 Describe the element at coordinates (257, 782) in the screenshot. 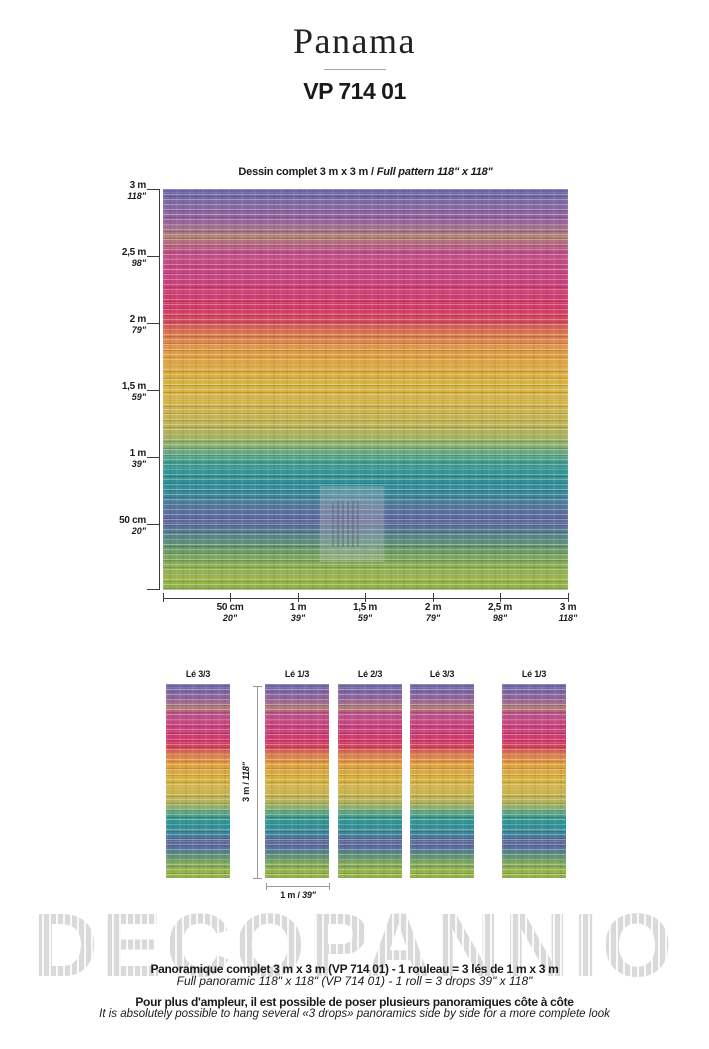

I see `height-dimension-line` at that location.